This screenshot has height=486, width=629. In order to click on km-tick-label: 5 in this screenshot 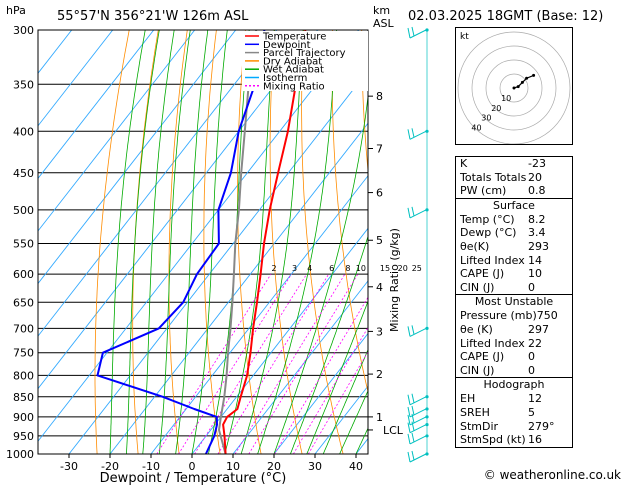, I will do `click(379, 240)`.